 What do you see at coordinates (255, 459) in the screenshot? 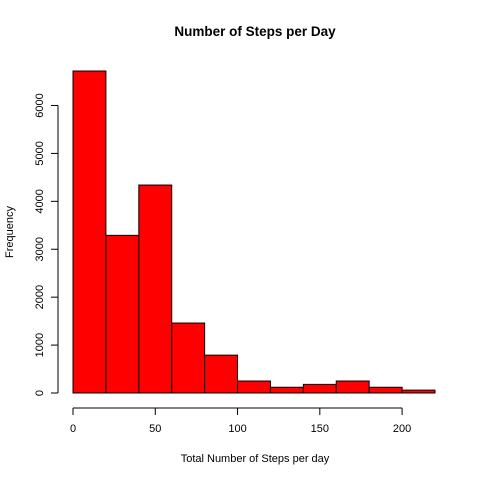
I see `x-axis-label: Total Number of Steps per day` at bounding box center [255, 459].